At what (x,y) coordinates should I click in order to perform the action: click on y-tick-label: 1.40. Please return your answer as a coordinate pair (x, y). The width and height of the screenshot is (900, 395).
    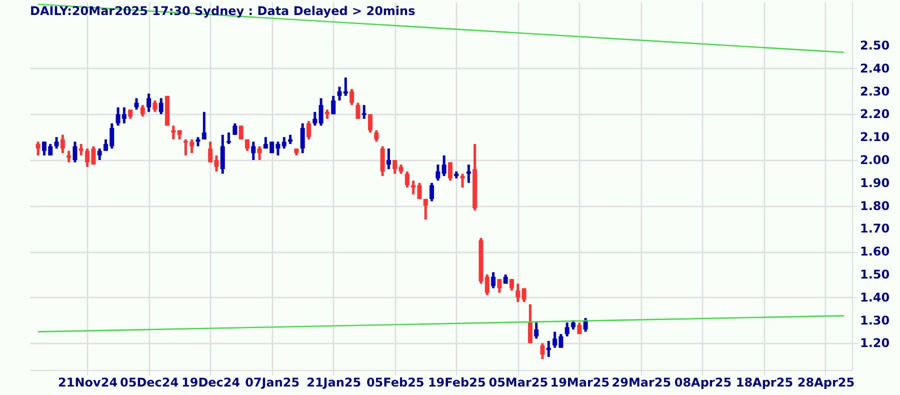
    Looking at the image, I should click on (875, 297).